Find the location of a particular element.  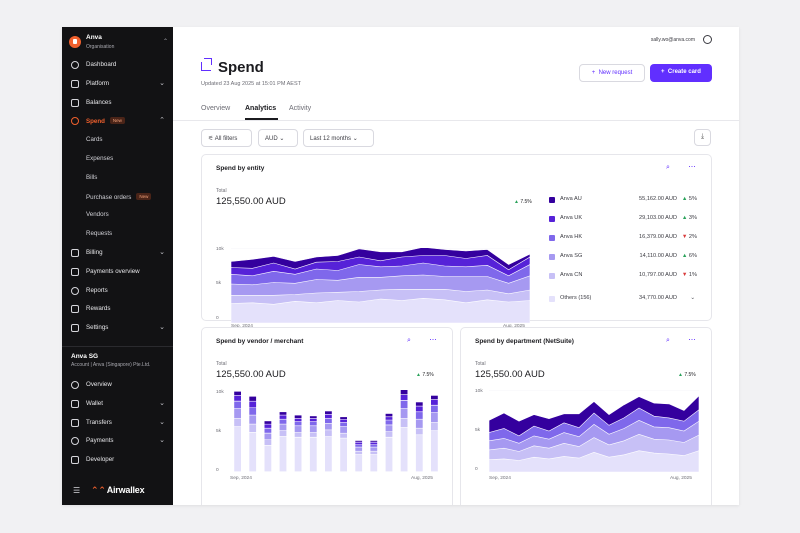

tab-overview: Overview is located at coordinates (216, 108).